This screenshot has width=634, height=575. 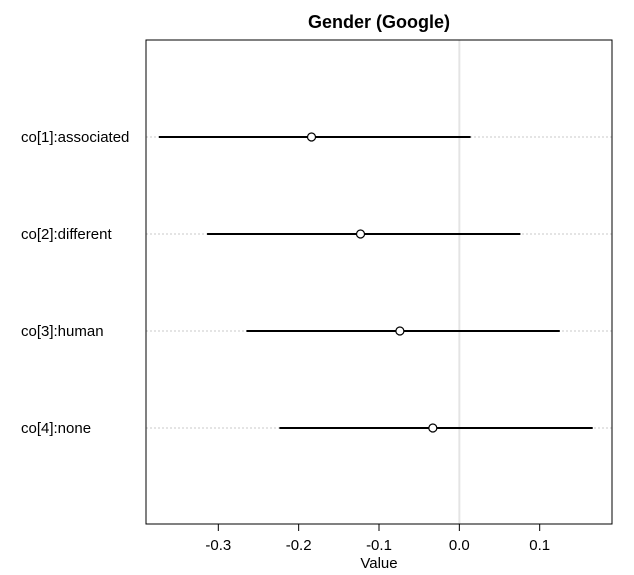 What do you see at coordinates (299, 545) in the screenshot?
I see `x-tick-label: -0.2` at bounding box center [299, 545].